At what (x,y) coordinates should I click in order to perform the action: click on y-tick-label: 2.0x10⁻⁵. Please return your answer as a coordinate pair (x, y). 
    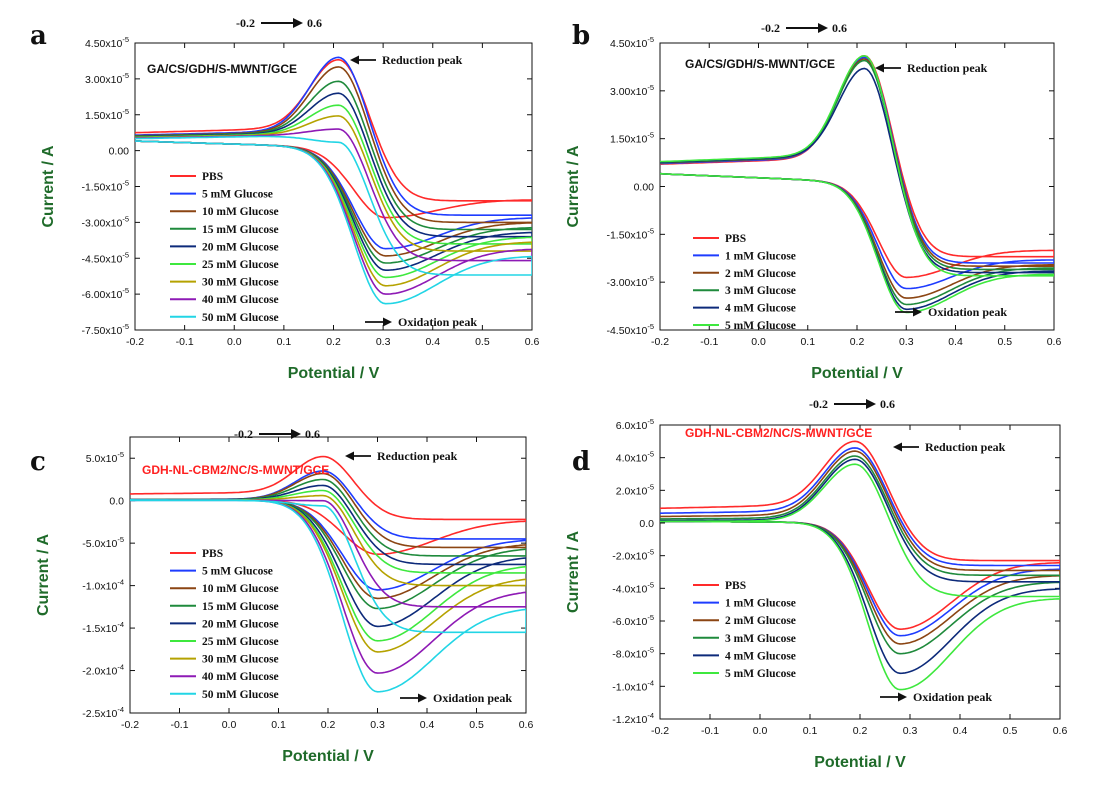
    Looking at the image, I should click on (635, 489).